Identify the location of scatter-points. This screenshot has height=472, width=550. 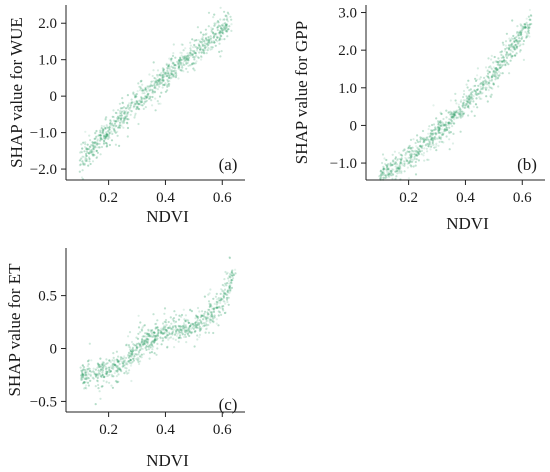
(158, 331).